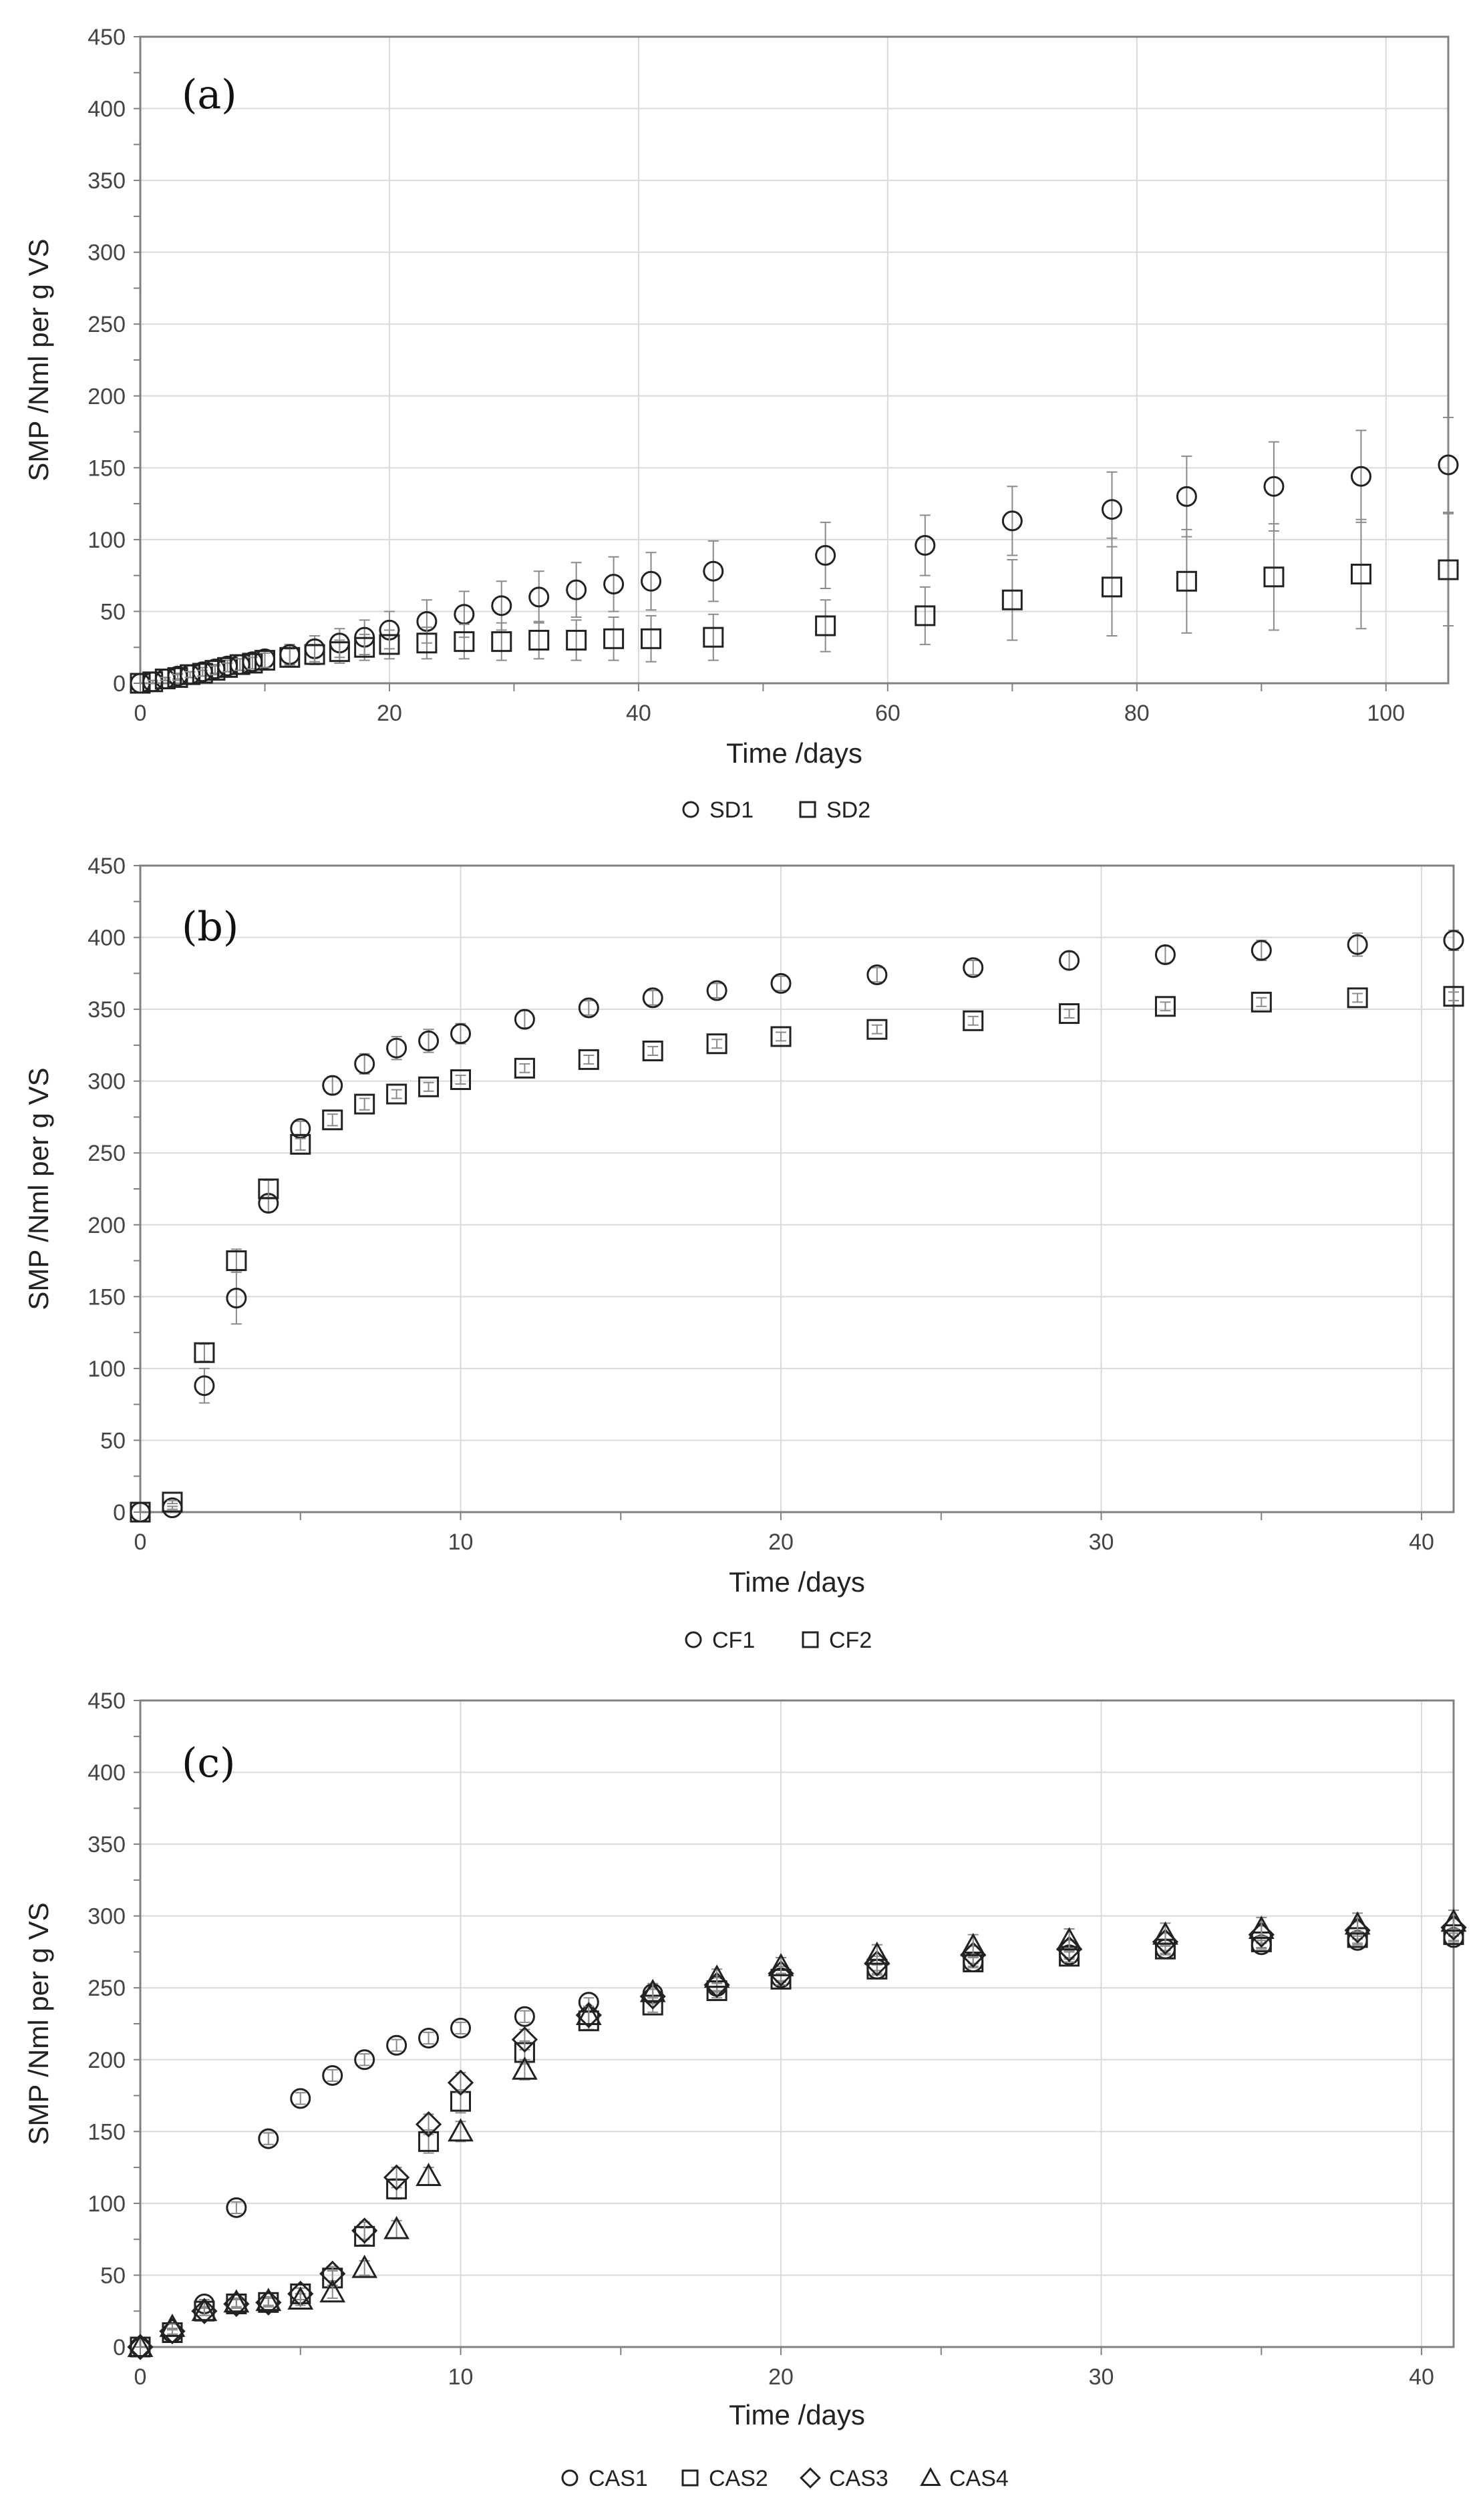 Image resolution: width=1479 pixels, height=2520 pixels. I want to click on legend-label-CAS1: CAS1, so click(618, 2478).